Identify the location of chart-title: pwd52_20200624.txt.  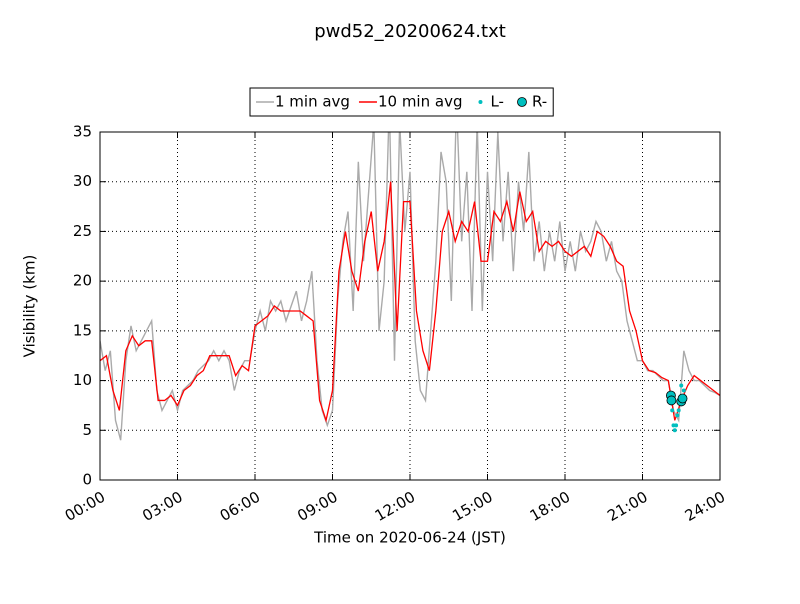
(410, 31).